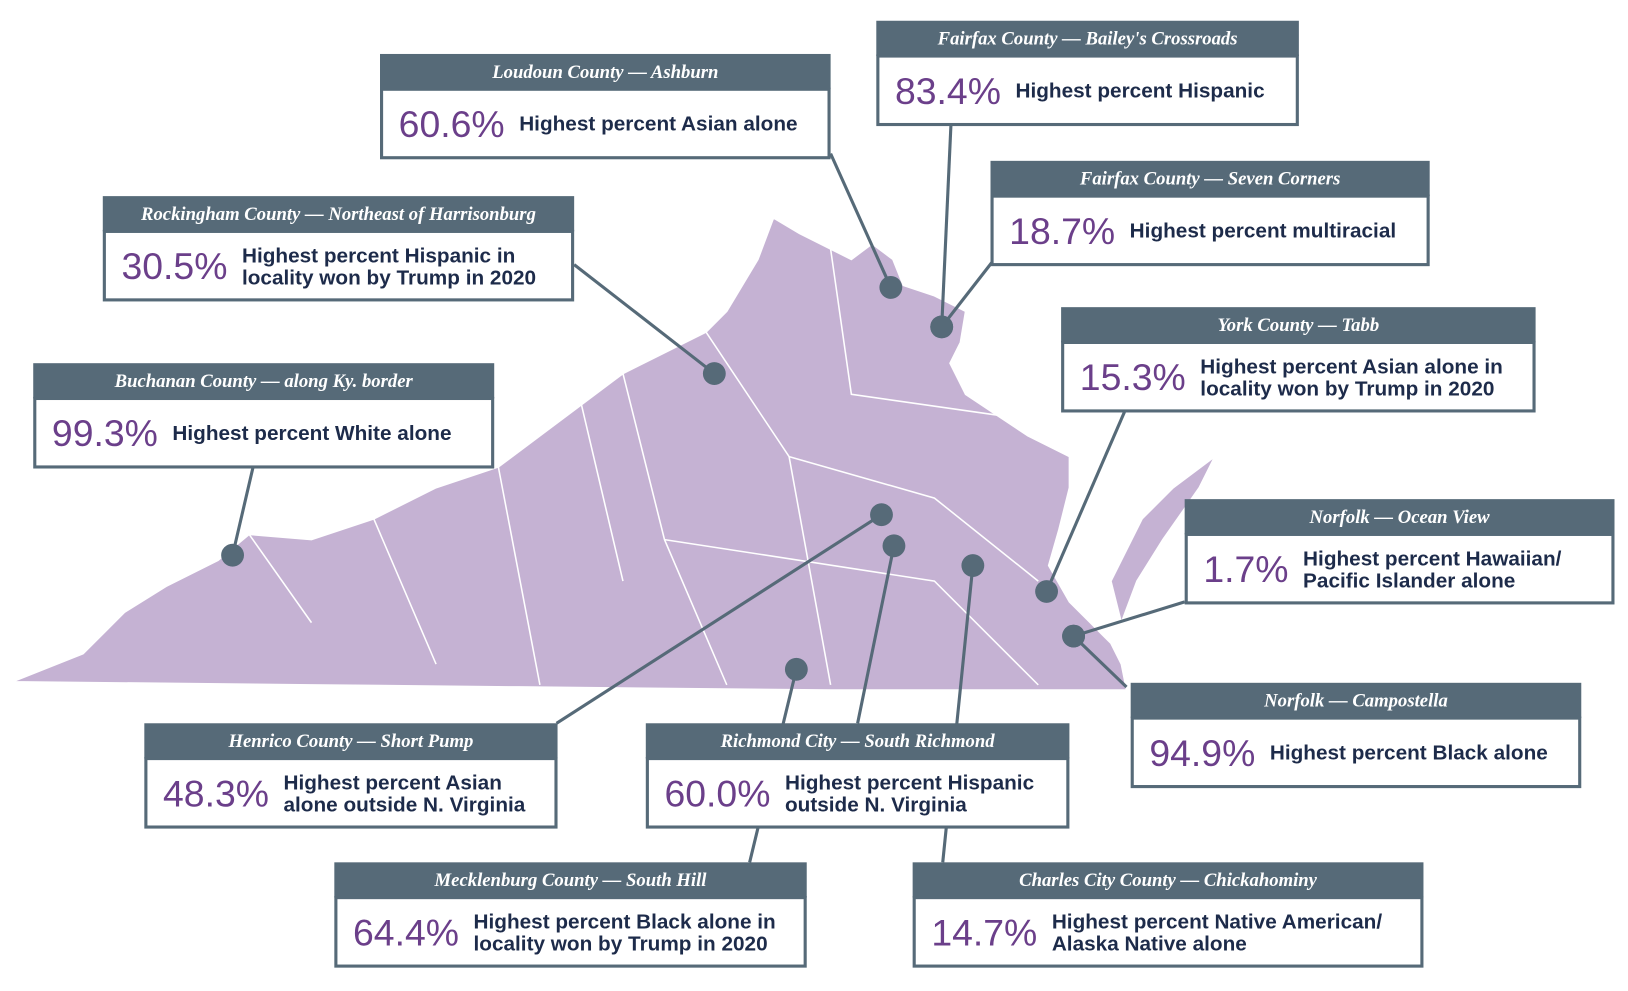 This screenshot has width=1628, height=991. I want to click on stat-description: Highest percent multiracial, so click(1263, 231).